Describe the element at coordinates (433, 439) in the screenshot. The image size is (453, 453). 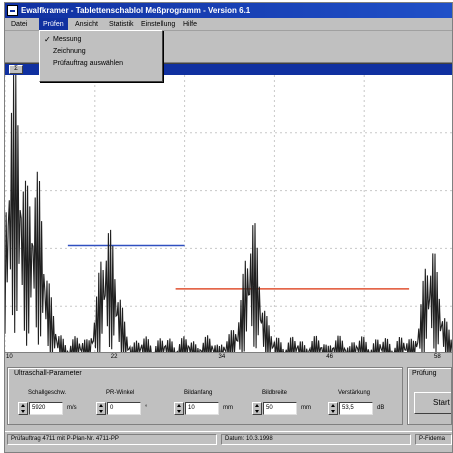
I see `status-extra: P-Fidema` at that location.